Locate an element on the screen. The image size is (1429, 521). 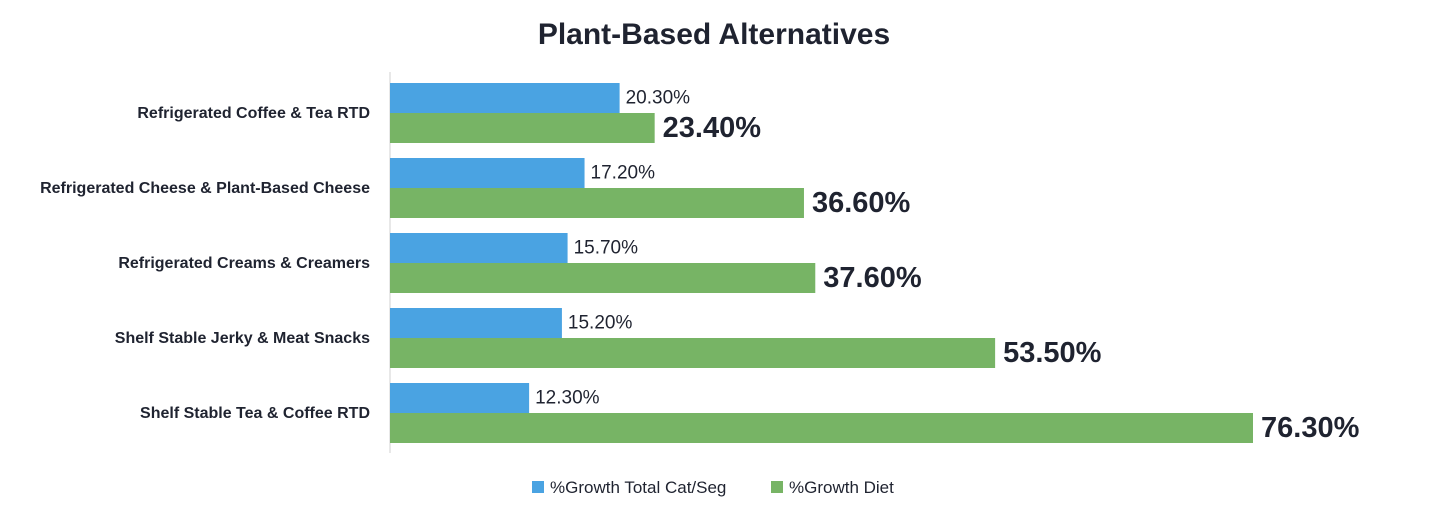
legend-label-diet: %Growth Diet is located at coordinates (841, 487).